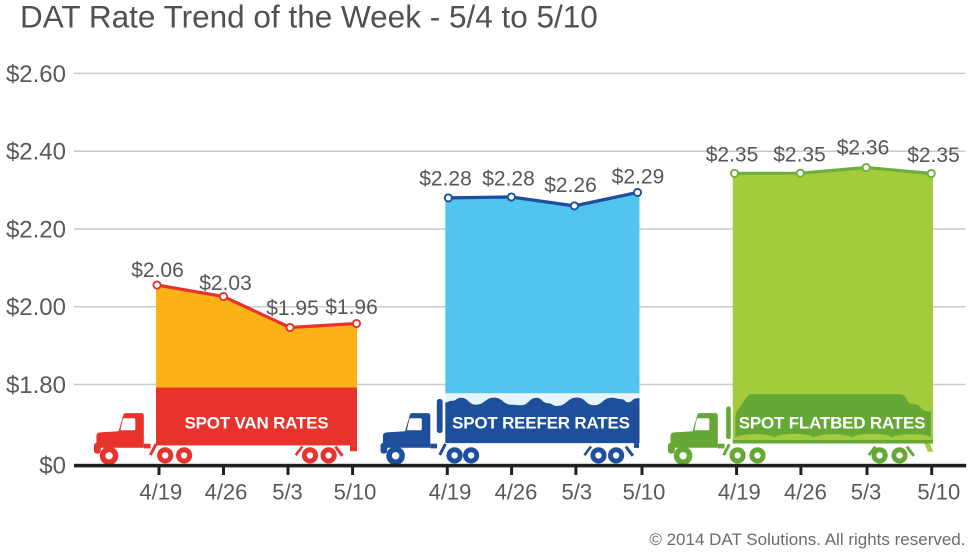 This screenshot has height=552, width=980. I want to click on svg-text: $2.36, so click(863, 148).